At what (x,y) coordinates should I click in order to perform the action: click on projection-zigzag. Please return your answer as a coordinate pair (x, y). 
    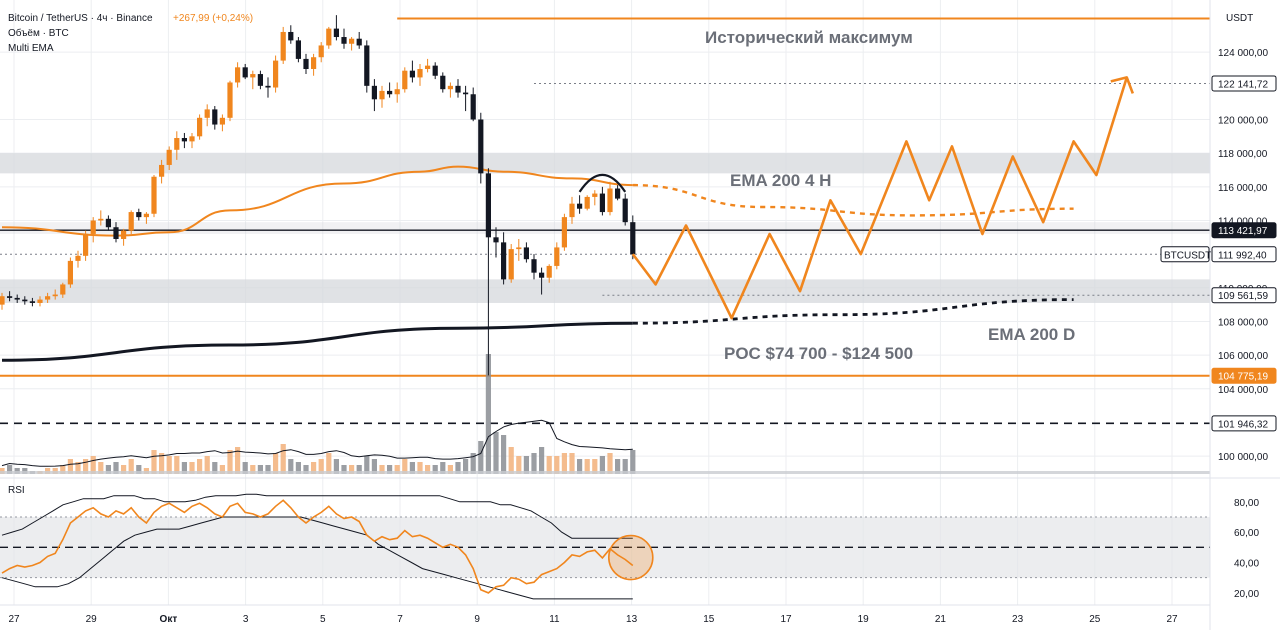
    Looking at the image, I should click on (880, 198).